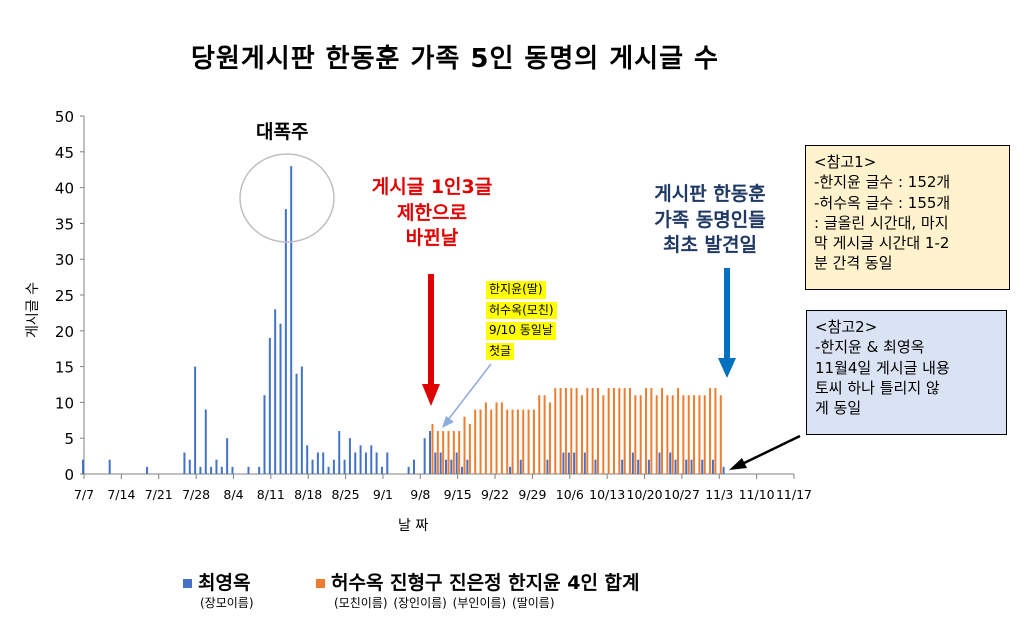  What do you see at coordinates (420, 494) in the screenshot?
I see `x-tick-label: 9/8` at bounding box center [420, 494].